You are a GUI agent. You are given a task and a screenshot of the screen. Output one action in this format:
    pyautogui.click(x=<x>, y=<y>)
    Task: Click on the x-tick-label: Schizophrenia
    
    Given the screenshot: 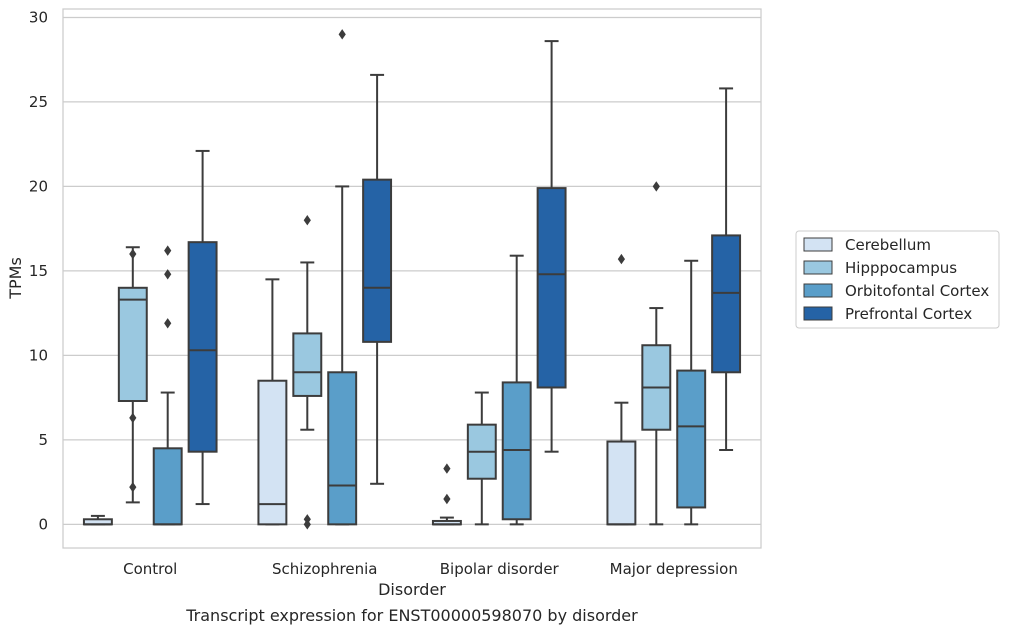 What is the action you would take?
    pyautogui.click(x=324, y=569)
    